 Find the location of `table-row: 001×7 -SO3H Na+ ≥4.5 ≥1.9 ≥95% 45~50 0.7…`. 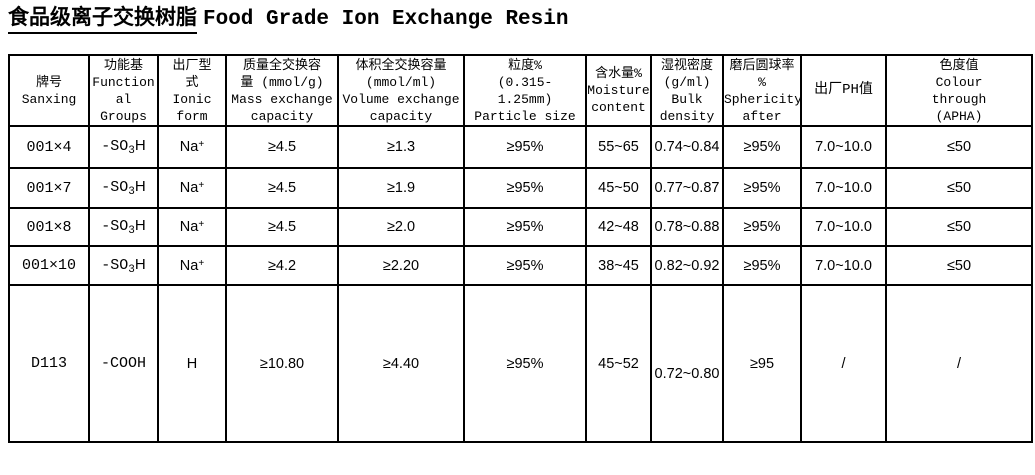

table-row: 001×7 -SO3H Na+ ≥4.5 ≥1.9 ≥95% 45~50 0.7… is located at coordinates (520, 188).